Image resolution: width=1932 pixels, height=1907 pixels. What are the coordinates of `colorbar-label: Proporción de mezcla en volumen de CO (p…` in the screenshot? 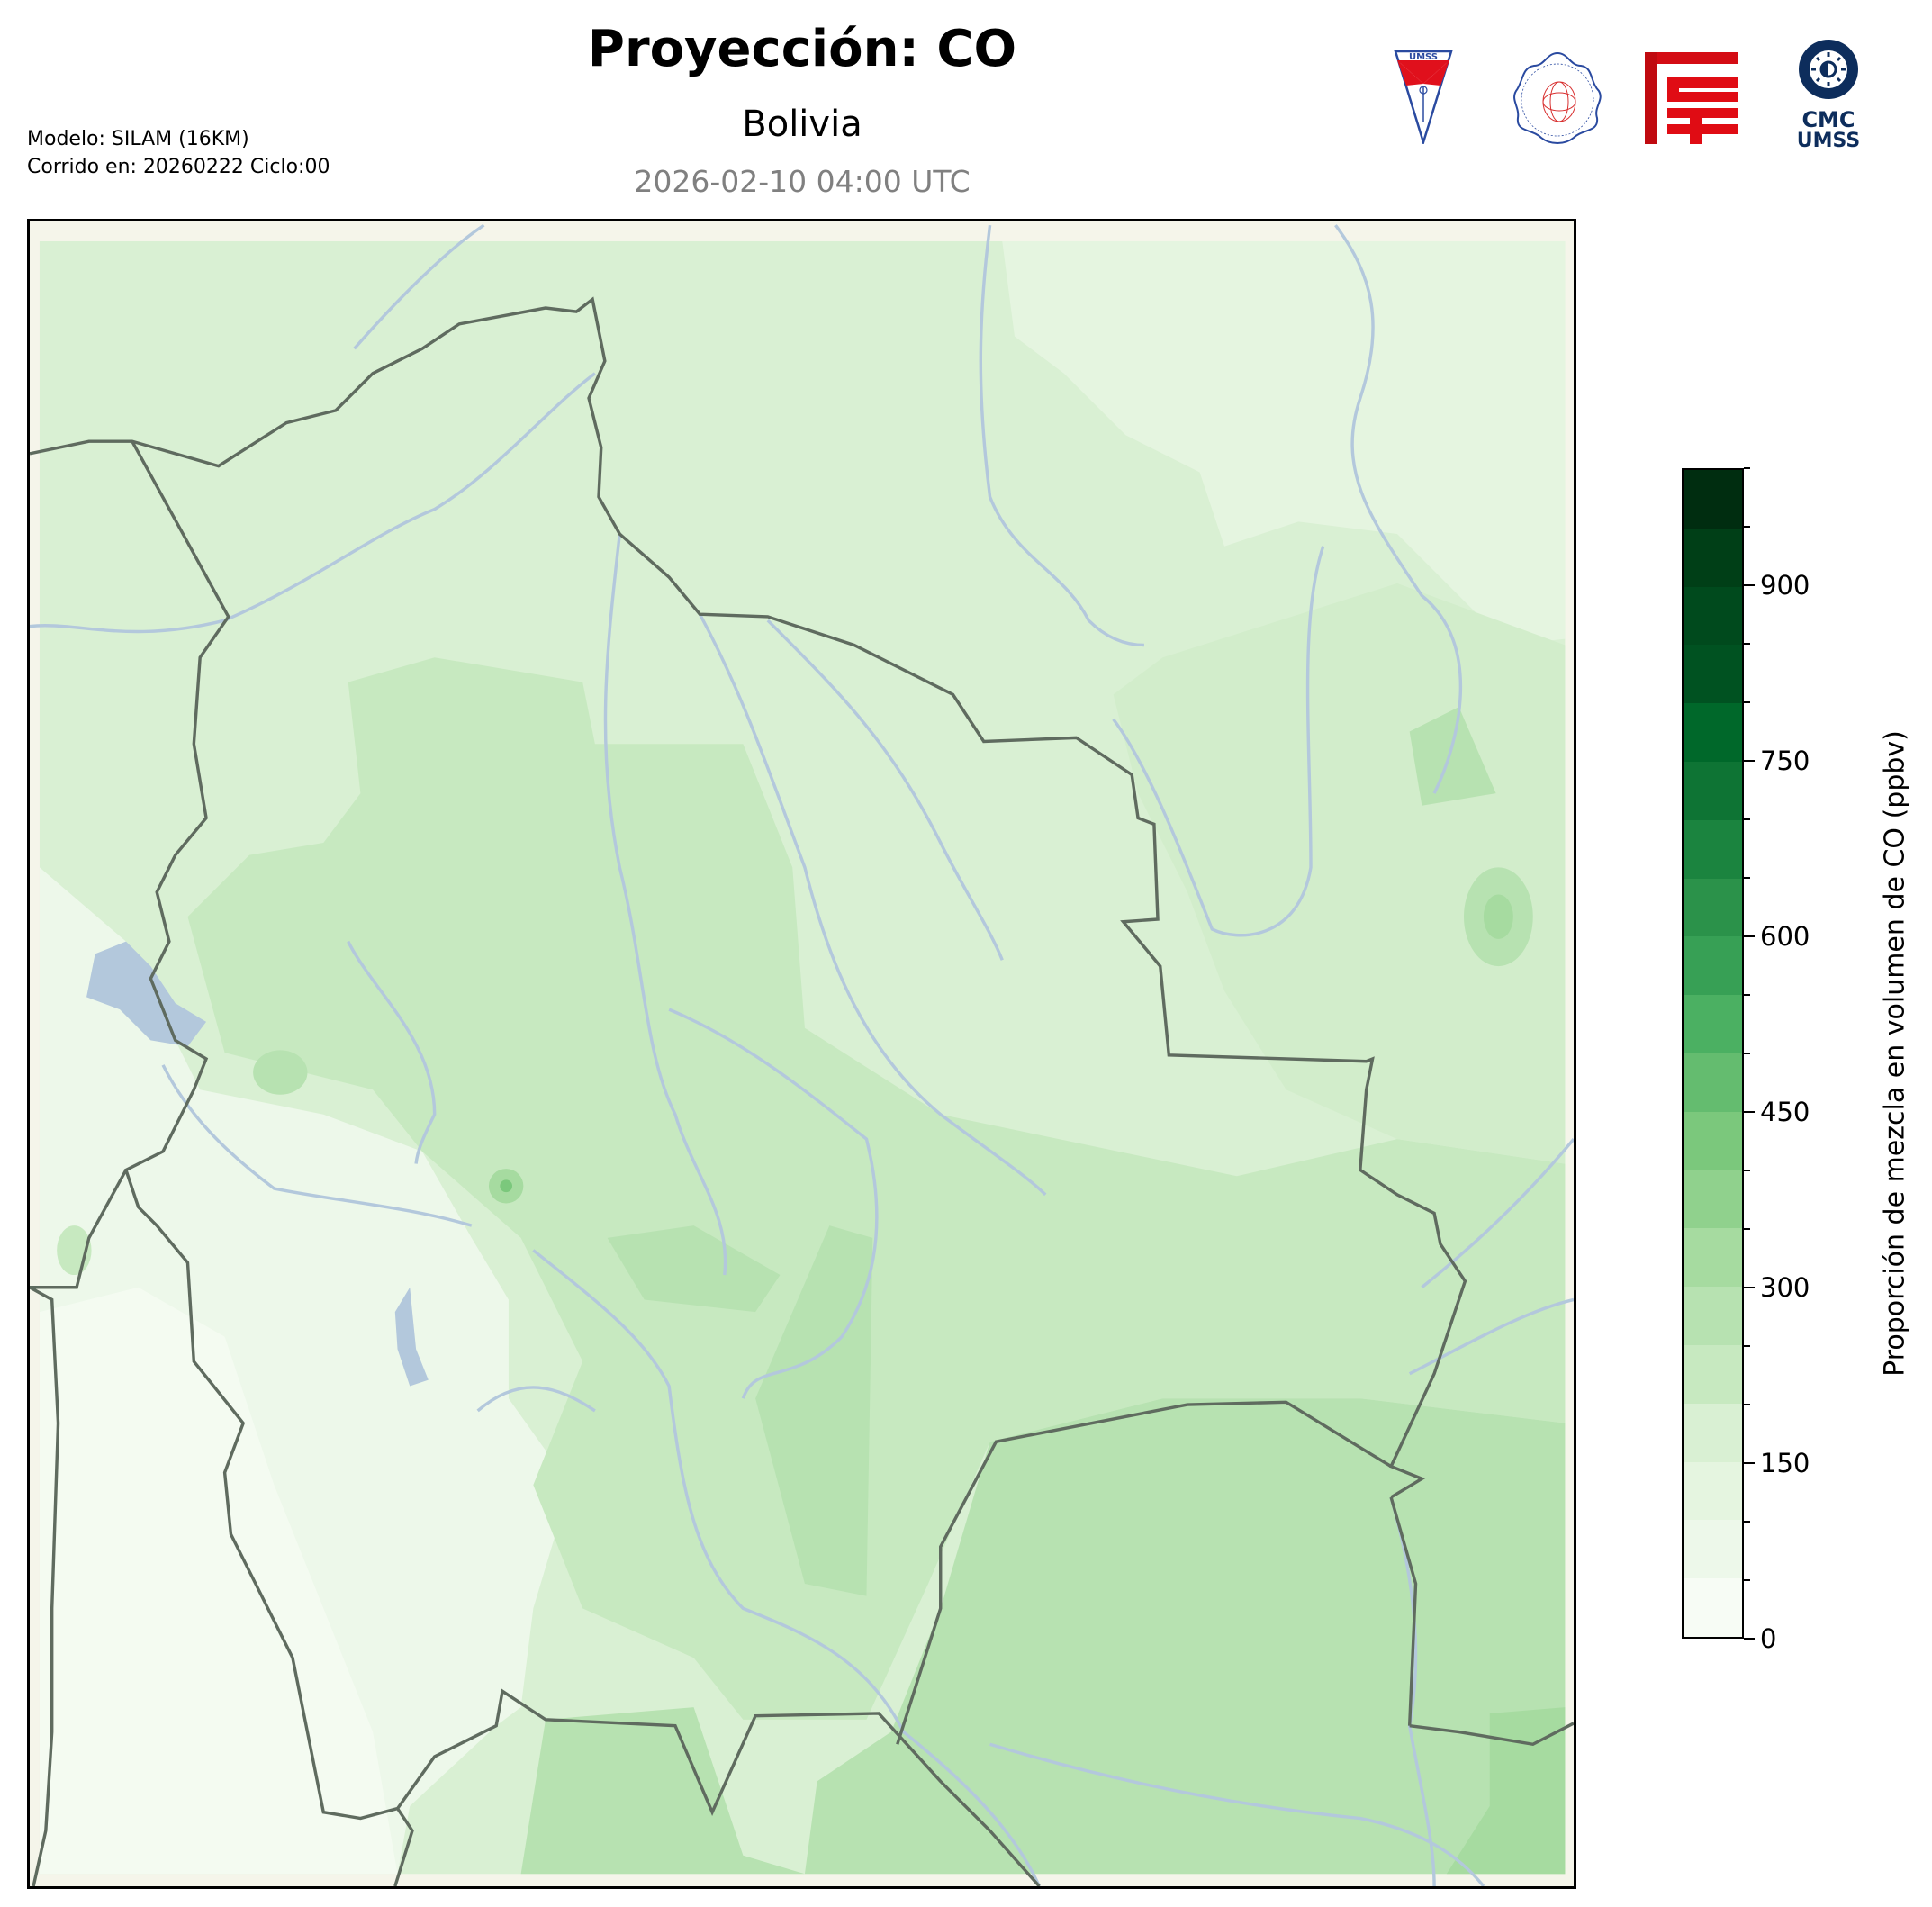 It's located at (1895, 1053).